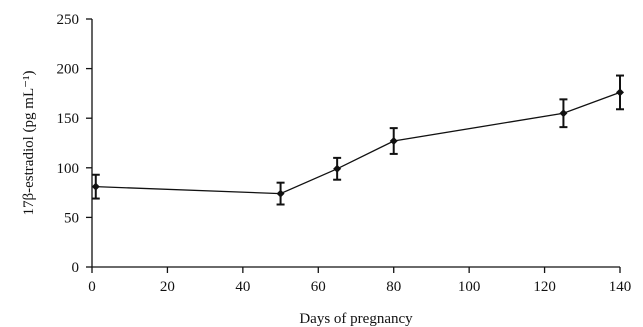 The height and width of the screenshot is (327, 643). I want to click on y-tick-label: 200, so click(68, 70).